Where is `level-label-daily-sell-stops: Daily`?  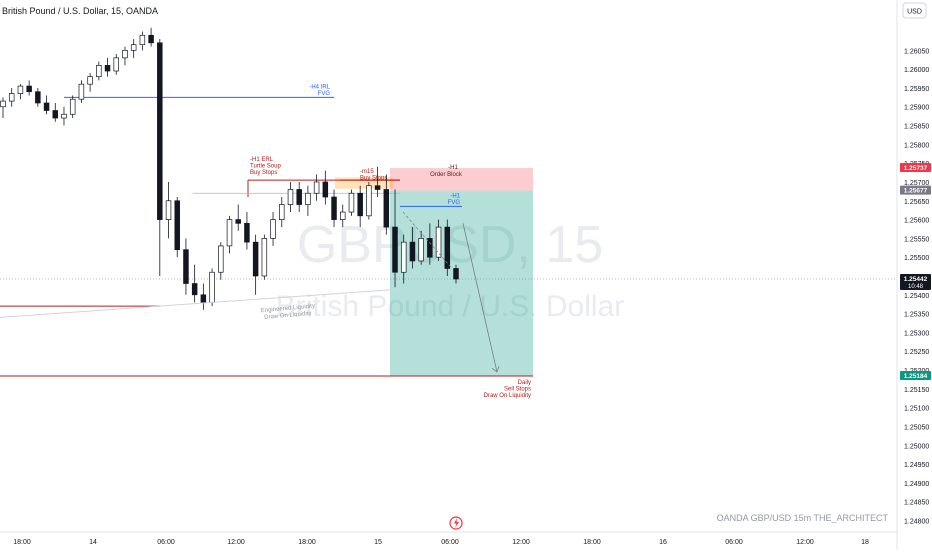
level-label-daily-sell-stops: Daily is located at coordinates (524, 383).